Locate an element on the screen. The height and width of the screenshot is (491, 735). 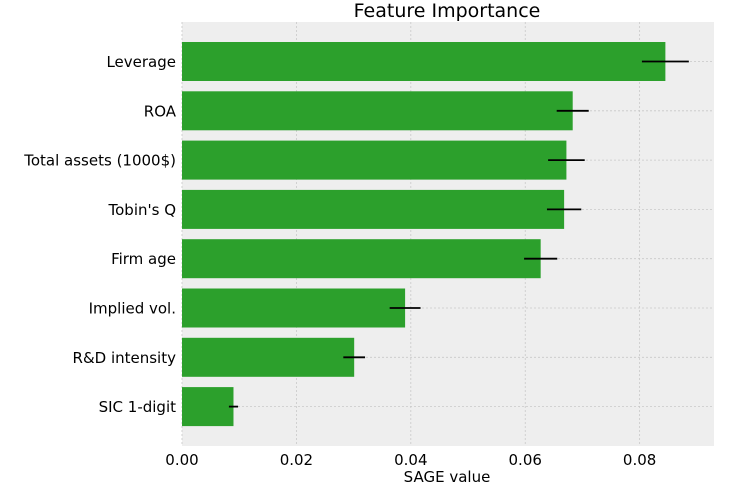
x-tick-label: 0.00 is located at coordinates (181, 460).